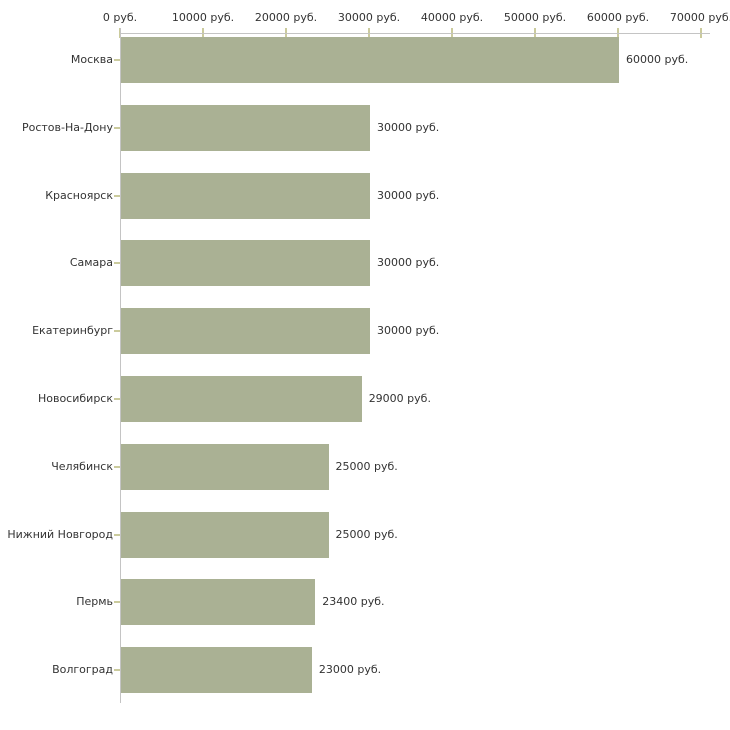  Describe the element at coordinates (120, 17) in the screenshot. I see `x-axis-tick-label: 0 руб.` at that location.